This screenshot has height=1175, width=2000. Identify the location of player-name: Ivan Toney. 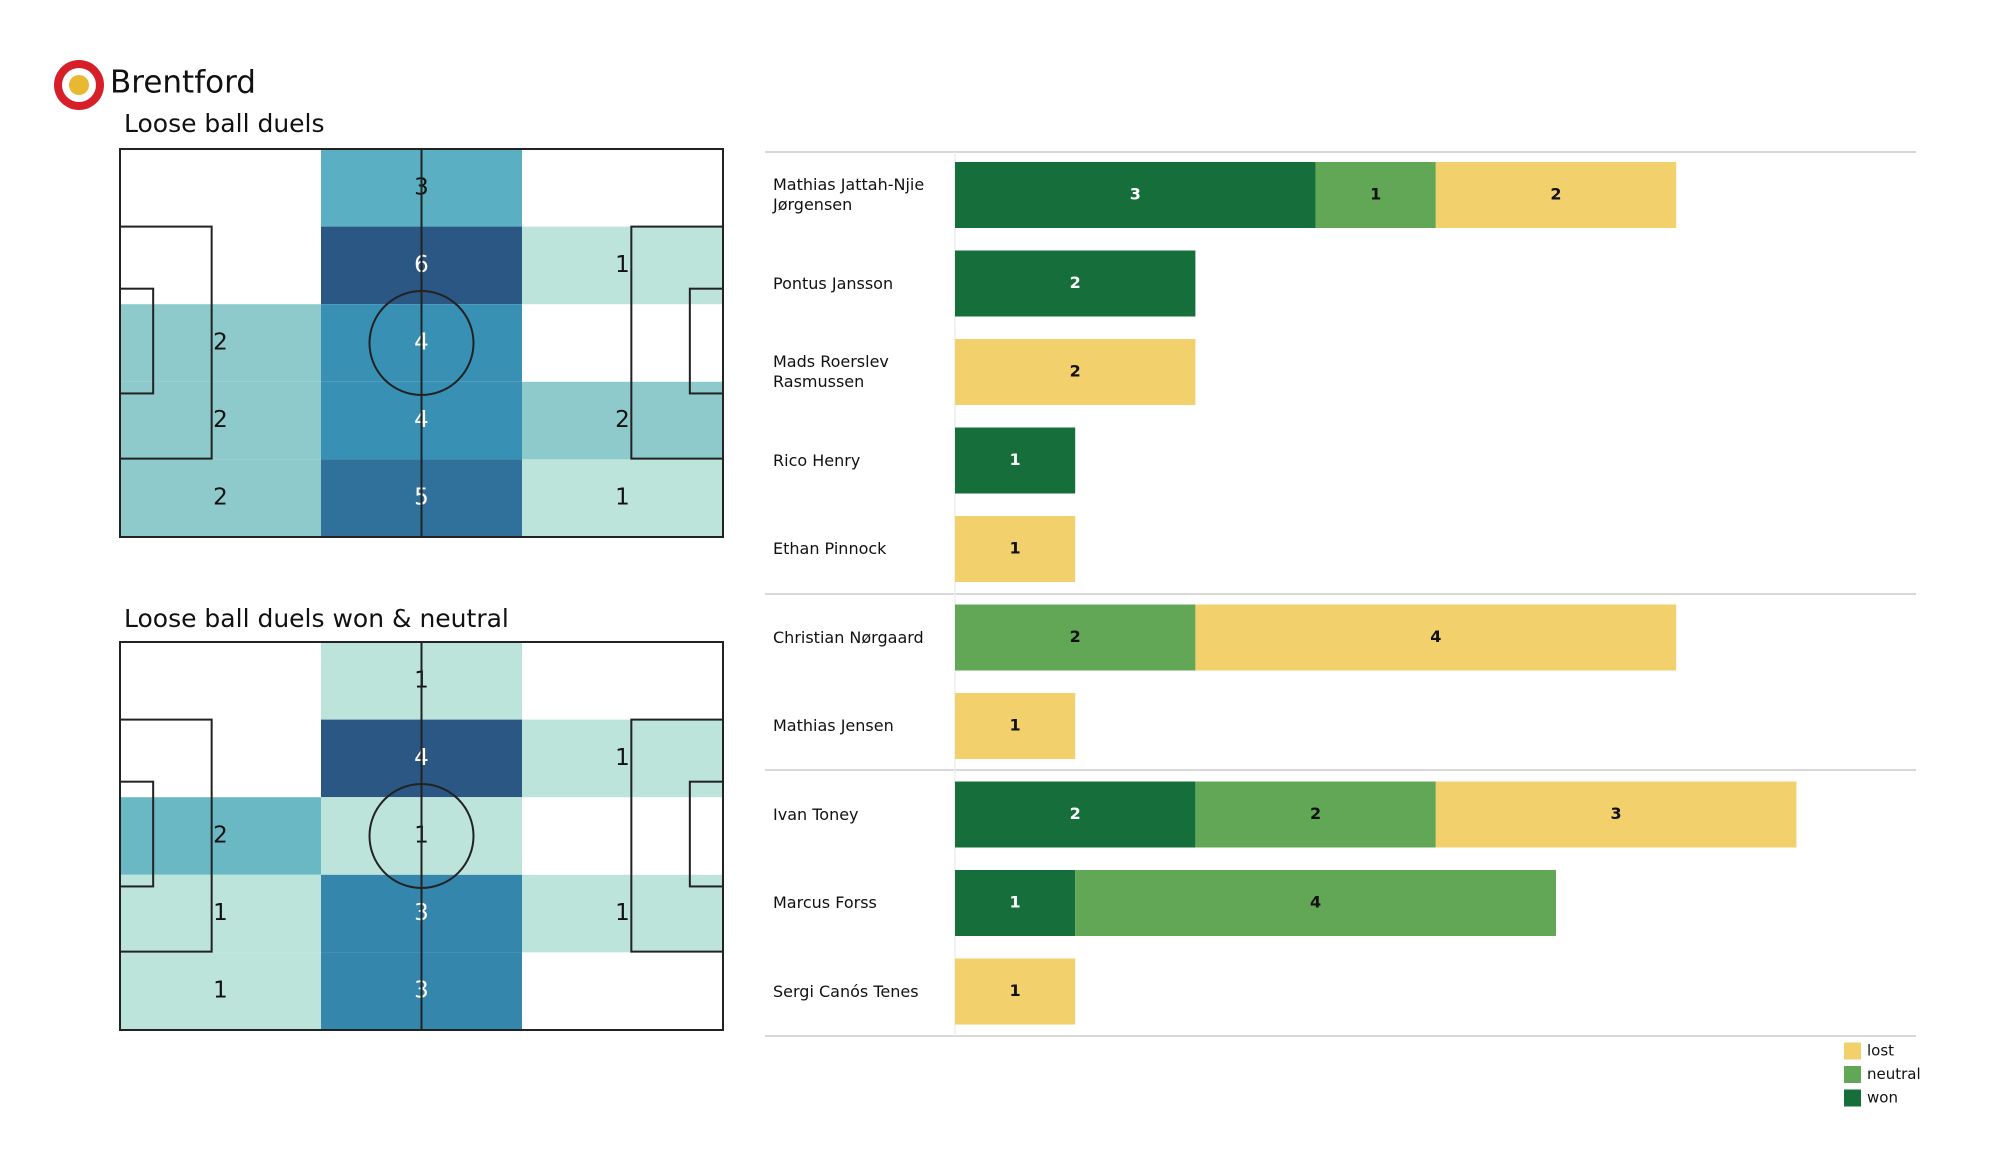
(816, 814).